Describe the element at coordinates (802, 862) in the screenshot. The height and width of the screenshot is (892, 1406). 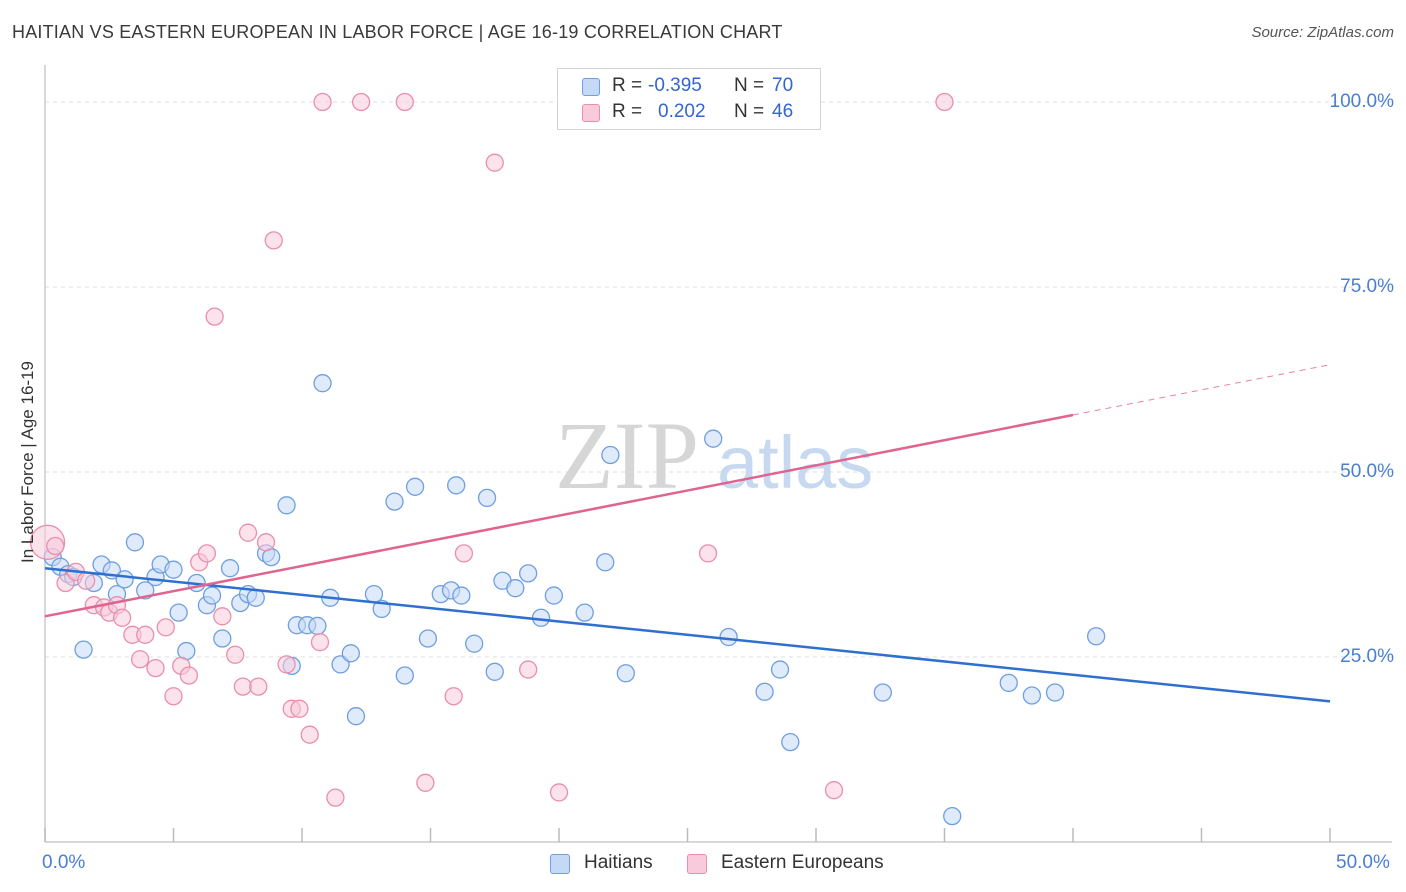
I see `legend-label: Eastern Europeans` at that location.